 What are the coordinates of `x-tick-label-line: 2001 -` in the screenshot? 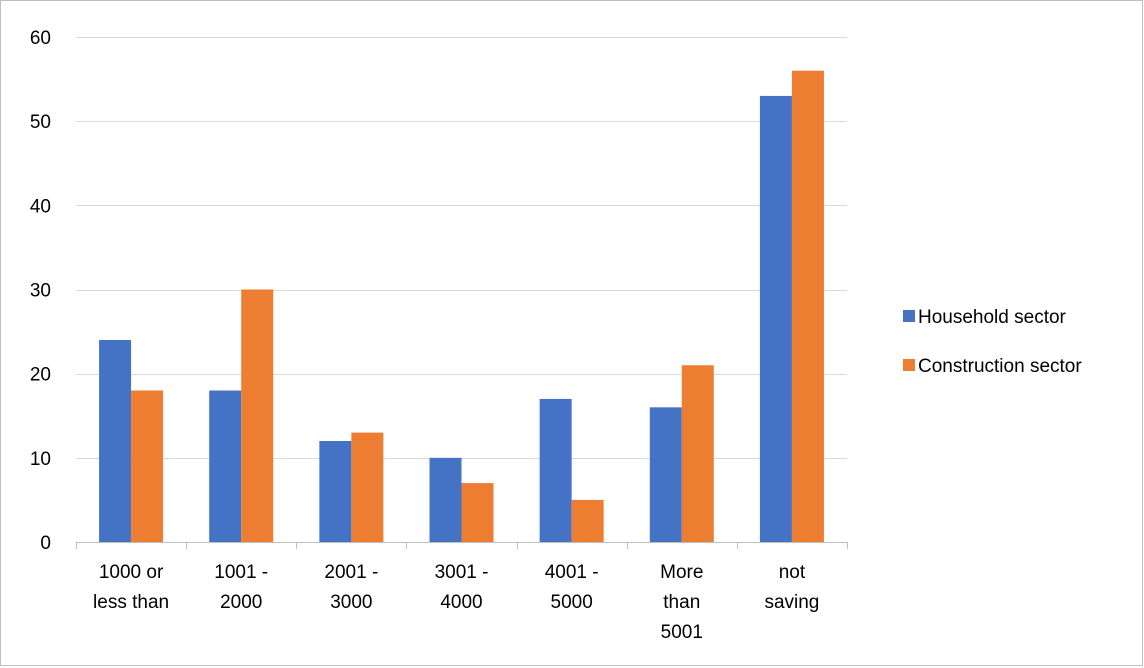 It's located at (351, 572).